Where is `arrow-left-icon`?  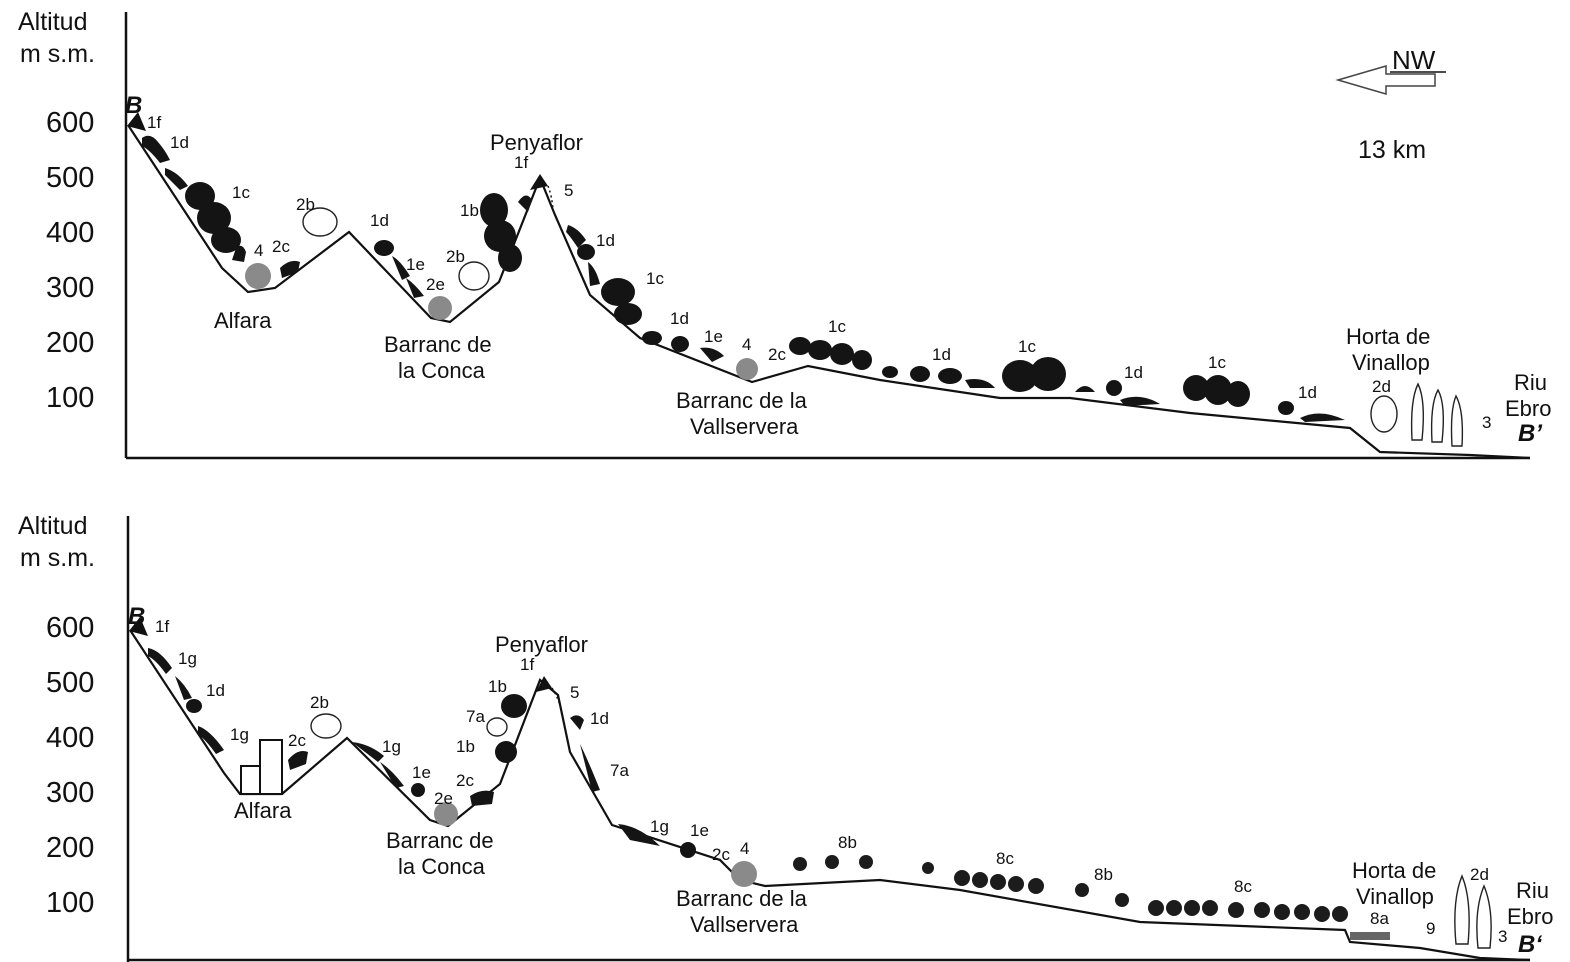 arrow-left-icon is located at coordinates (1385, 80).